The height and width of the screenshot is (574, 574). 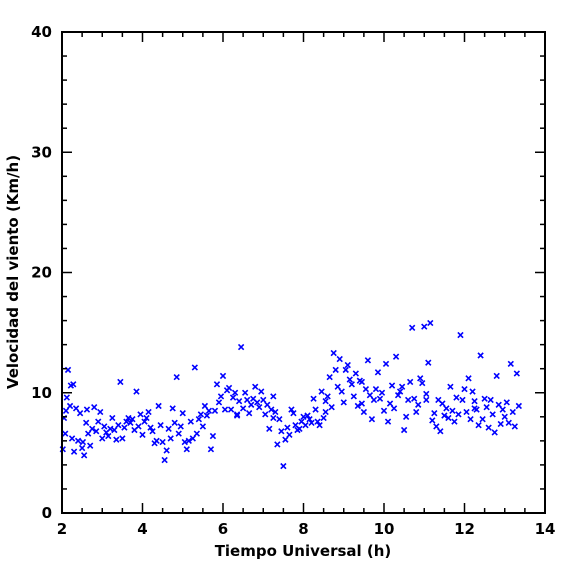 I want to click on x-tick-label: 10, so click(x=384, y=529).